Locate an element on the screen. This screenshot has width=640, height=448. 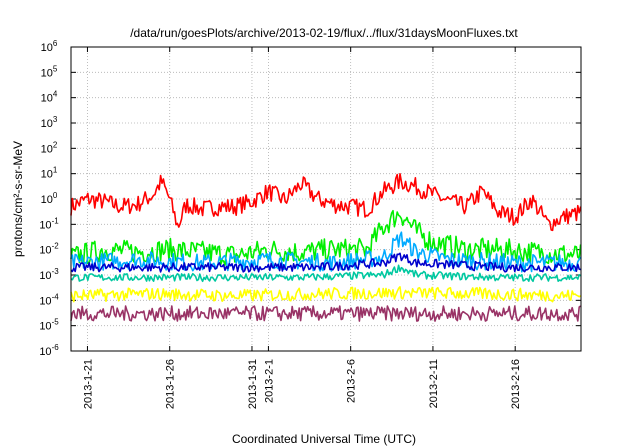
y-tick-label: 10² is located at coordinates (49, 147).